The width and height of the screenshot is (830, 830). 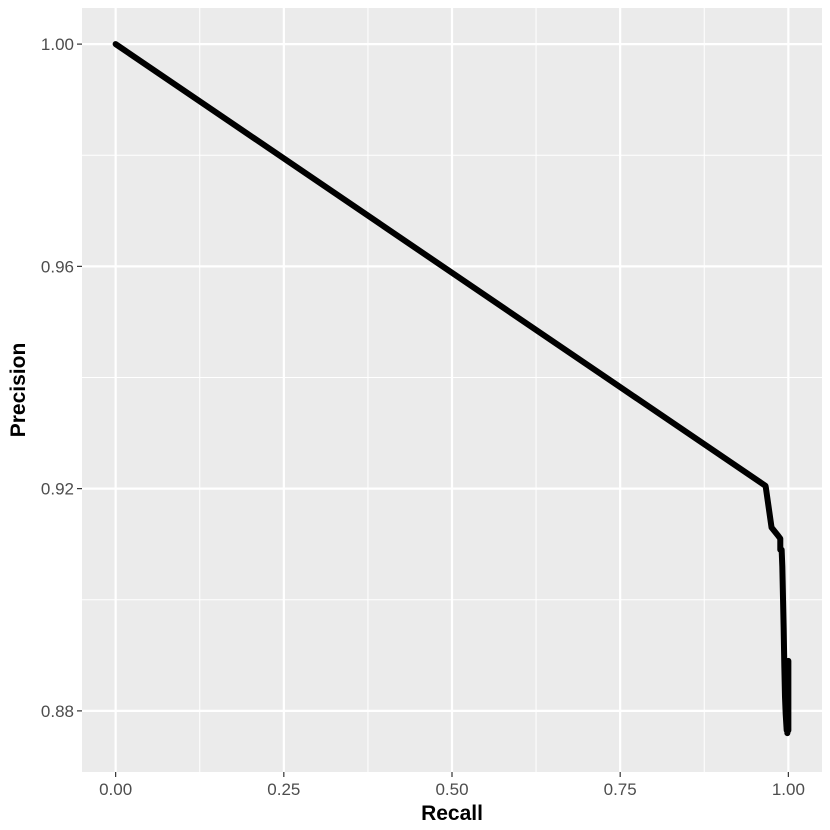 I want to click on x-tick-label: 0.50, so click(x=451, y=789).